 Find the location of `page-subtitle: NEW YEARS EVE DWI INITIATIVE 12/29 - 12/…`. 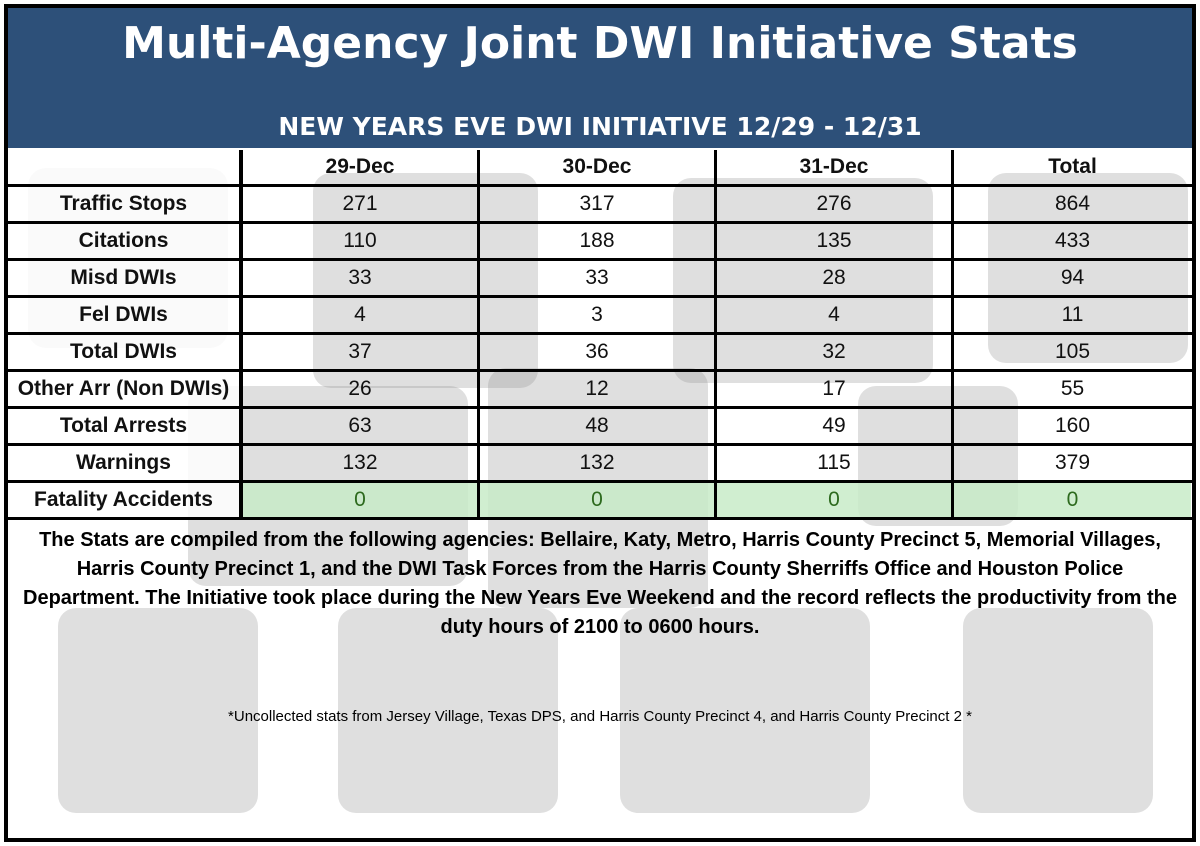

page-subtitle: NEW YEARS EVE DWI INITIATIVE 12/29 - 12/… is located at coordinates (600, 126).